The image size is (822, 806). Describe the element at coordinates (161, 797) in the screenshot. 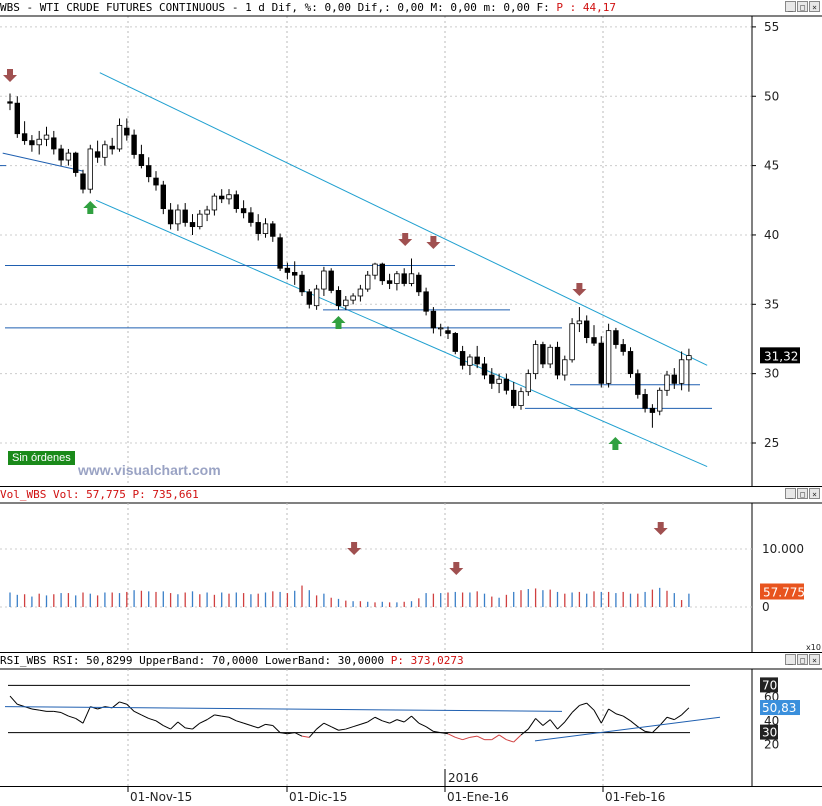

I see `x-tick-label: 01-Nov-15` at that location.